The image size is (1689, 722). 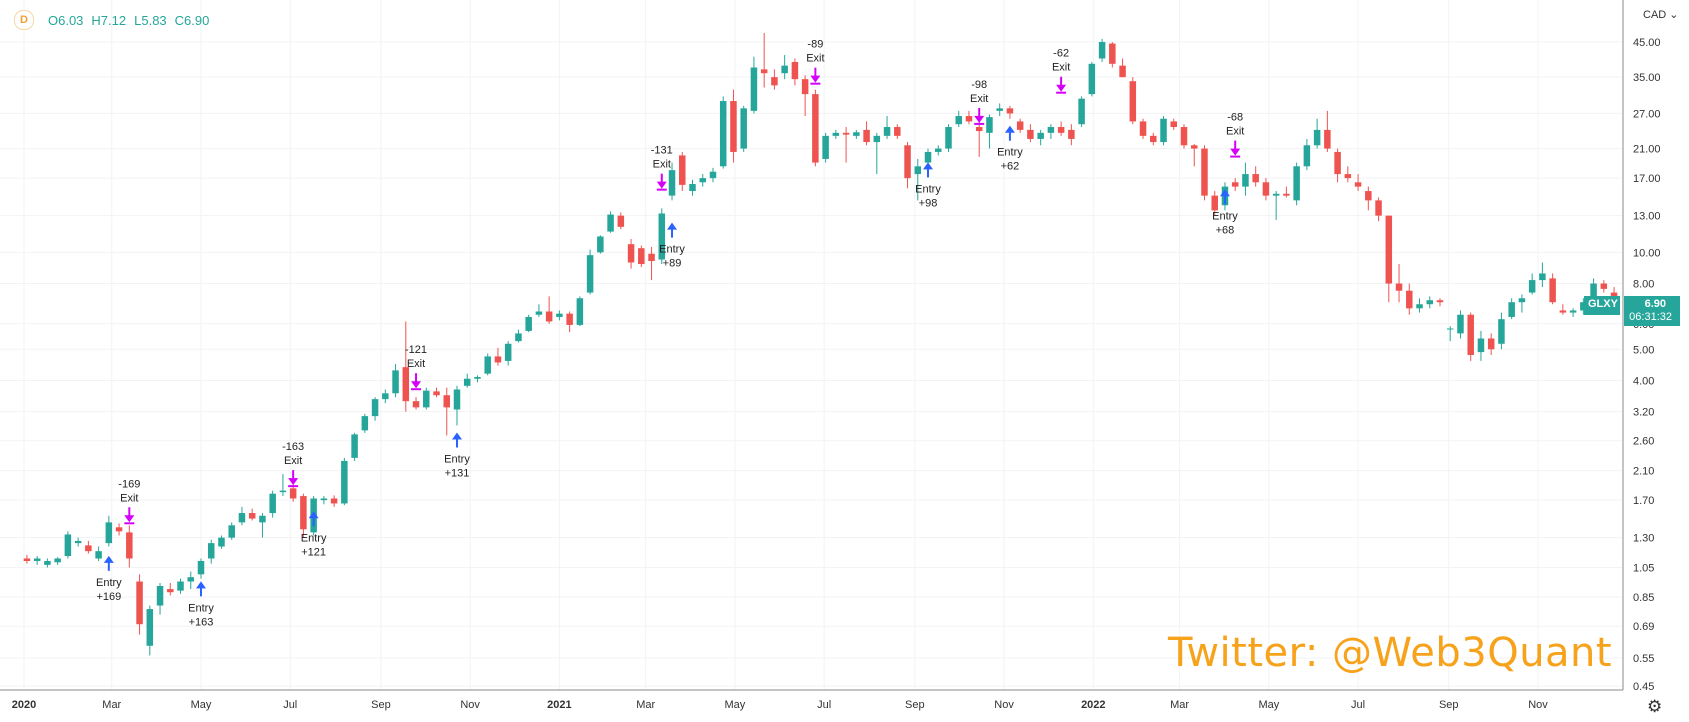 I want to click on price-tick-label: 0.45, so click(x=1643, y=687).